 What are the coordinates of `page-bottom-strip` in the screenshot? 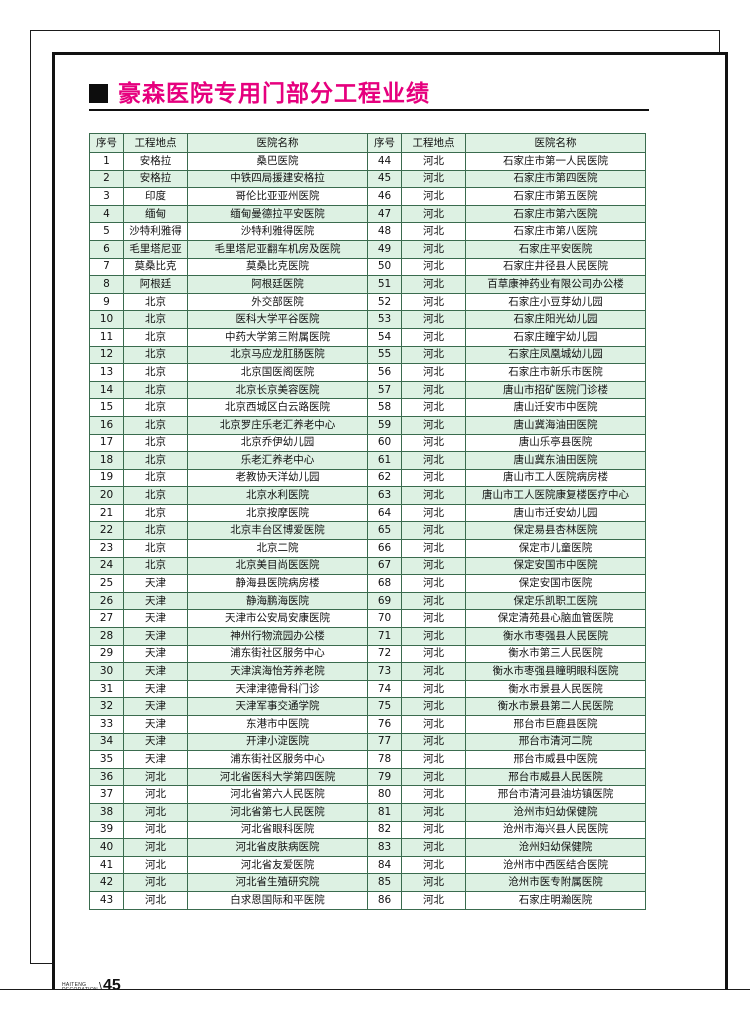 It's located at (375, 1006).